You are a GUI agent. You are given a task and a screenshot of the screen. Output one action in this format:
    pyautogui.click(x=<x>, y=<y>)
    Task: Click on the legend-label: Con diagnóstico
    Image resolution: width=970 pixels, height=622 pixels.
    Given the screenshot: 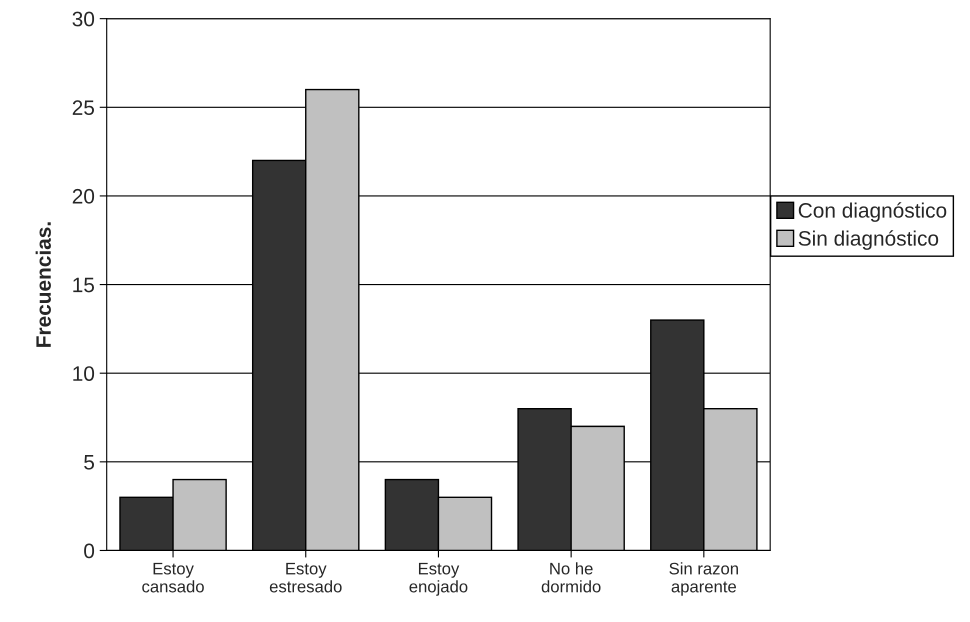 What is the action you would take?
    pyautogui.click(x=872, y=212)
    